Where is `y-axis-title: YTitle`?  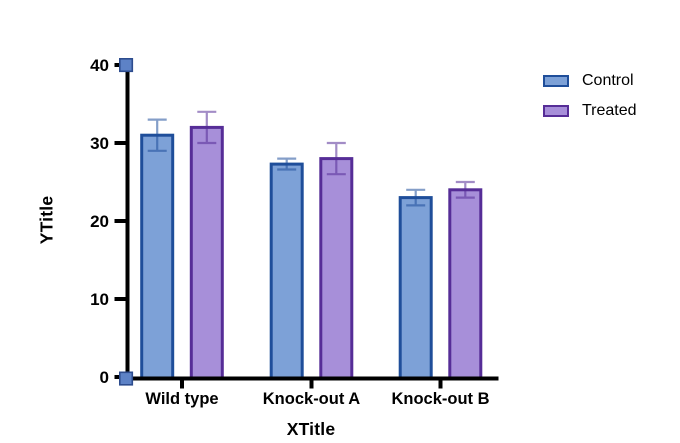 y-axis-title: YTitle is located at coordinates (46, 220).